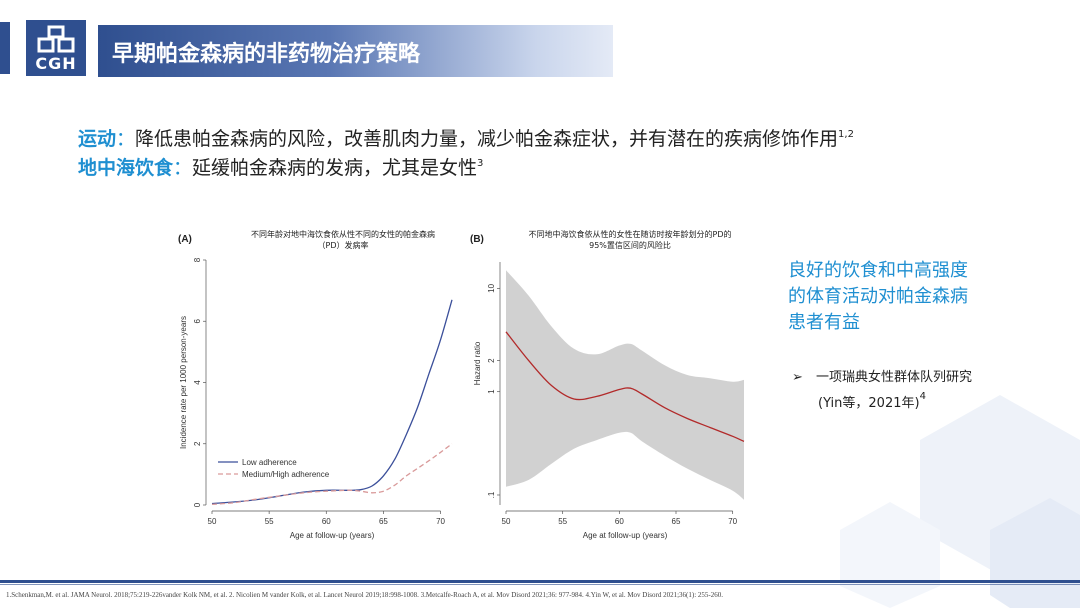 The image size is (1080, 608). What do you see at coordinates (343, 245) in the screenshot?
I see `panel-a-title-line2: （PD）发病率` at bounding box center [343, 245].